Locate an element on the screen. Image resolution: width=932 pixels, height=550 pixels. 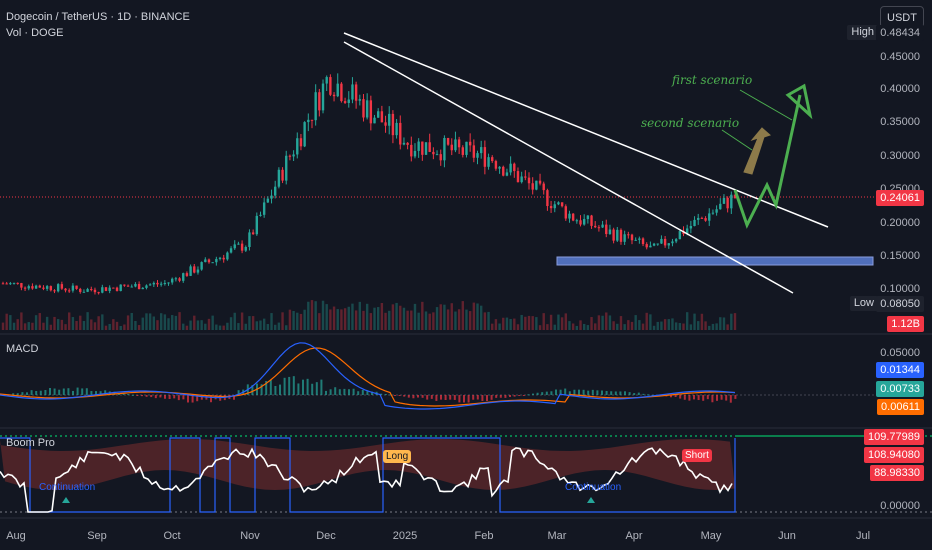
macd-histogram-tag: 0.00733 is located at coordinates (900, 389).